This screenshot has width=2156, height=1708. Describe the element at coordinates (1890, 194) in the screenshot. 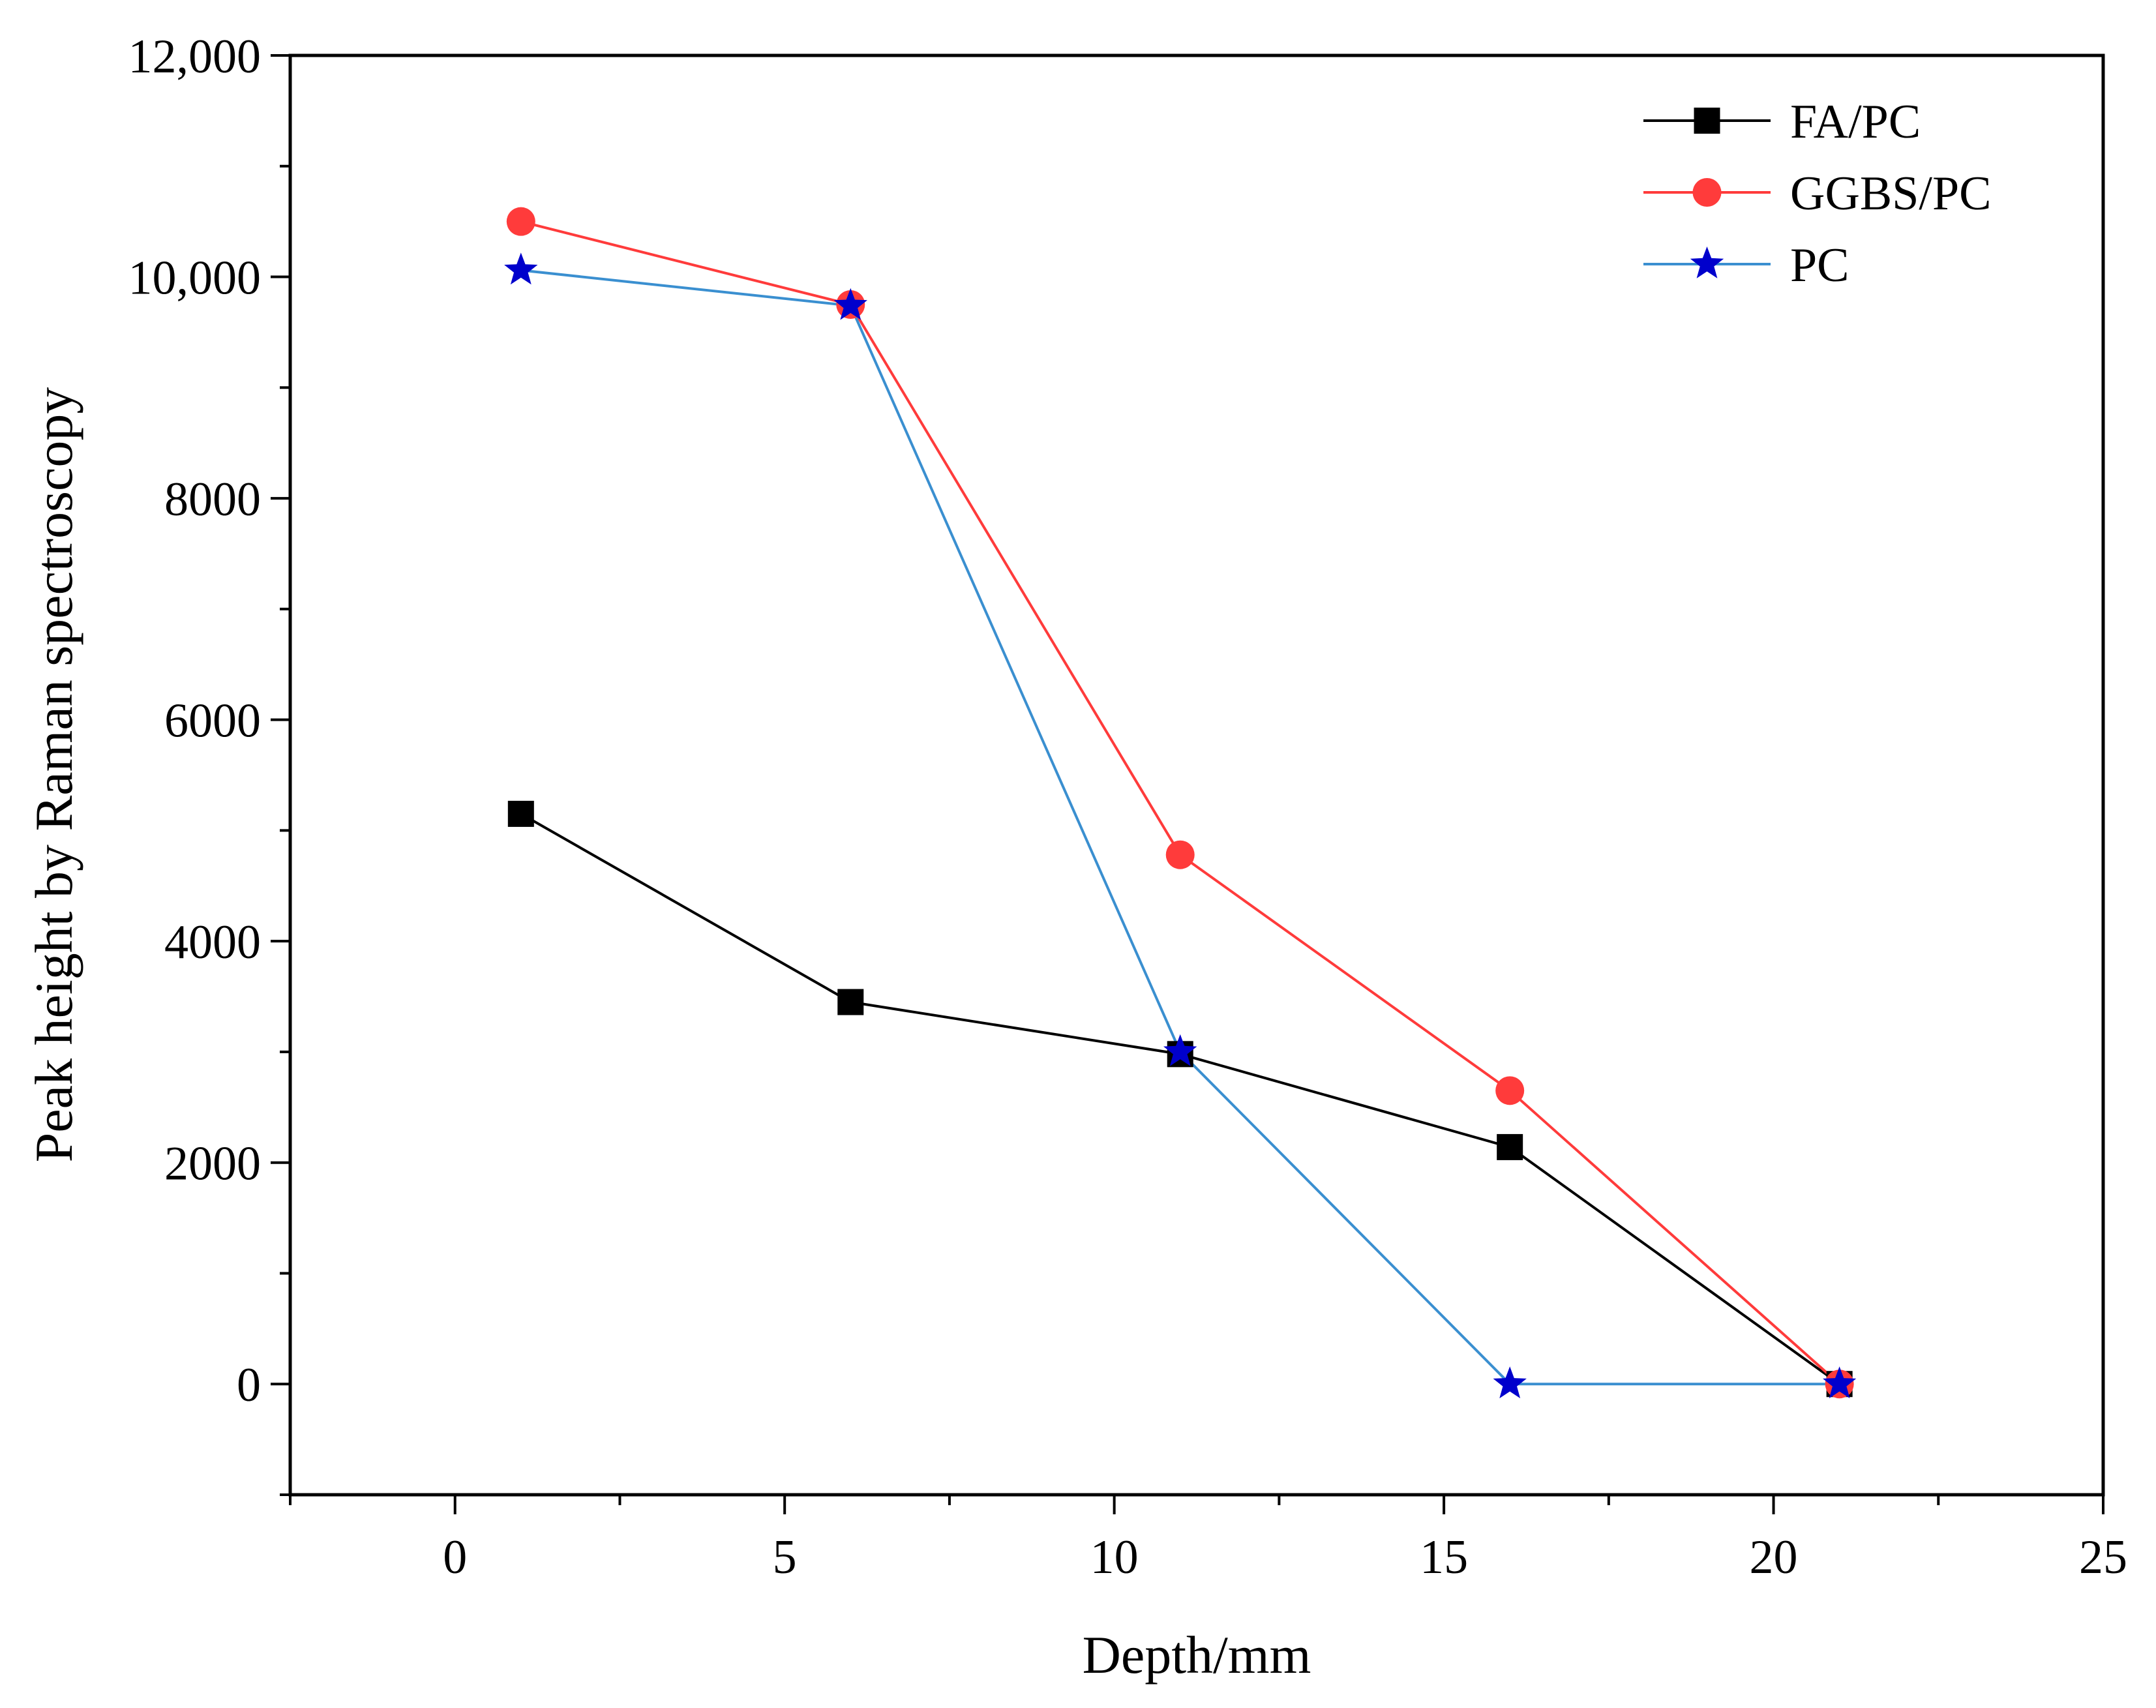

I see `legend-label-ggbs-pc: GGBS/PC` at that location.